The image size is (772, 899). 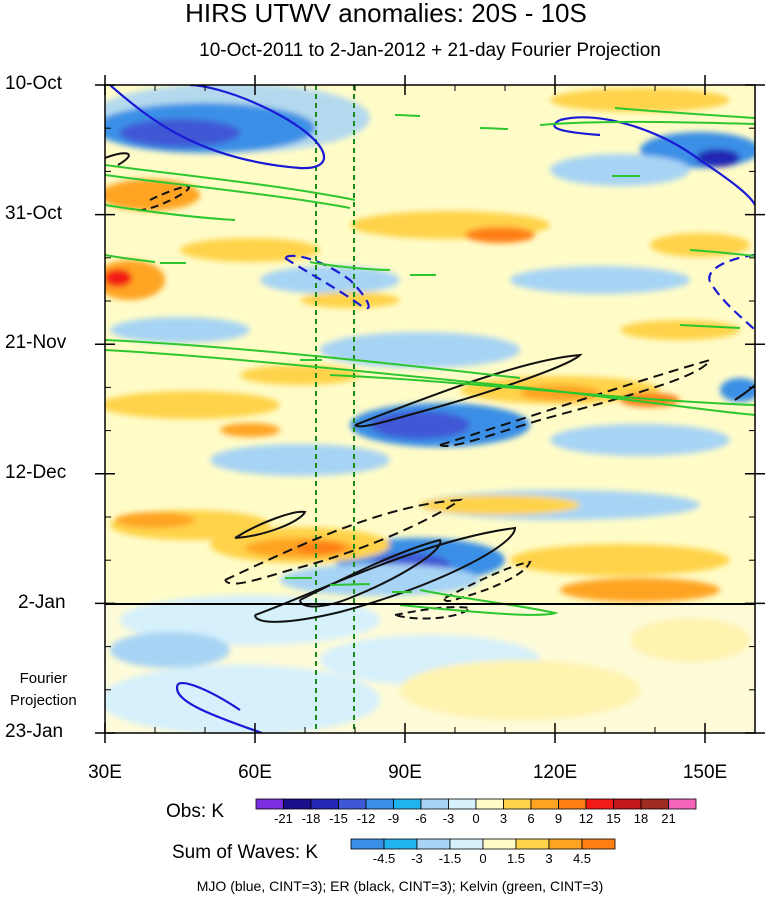 What do you see at coordinates (34, 731) in the screenshot?
I see `y-tick-label: 23-Jan` at bounding box center [34, 731].